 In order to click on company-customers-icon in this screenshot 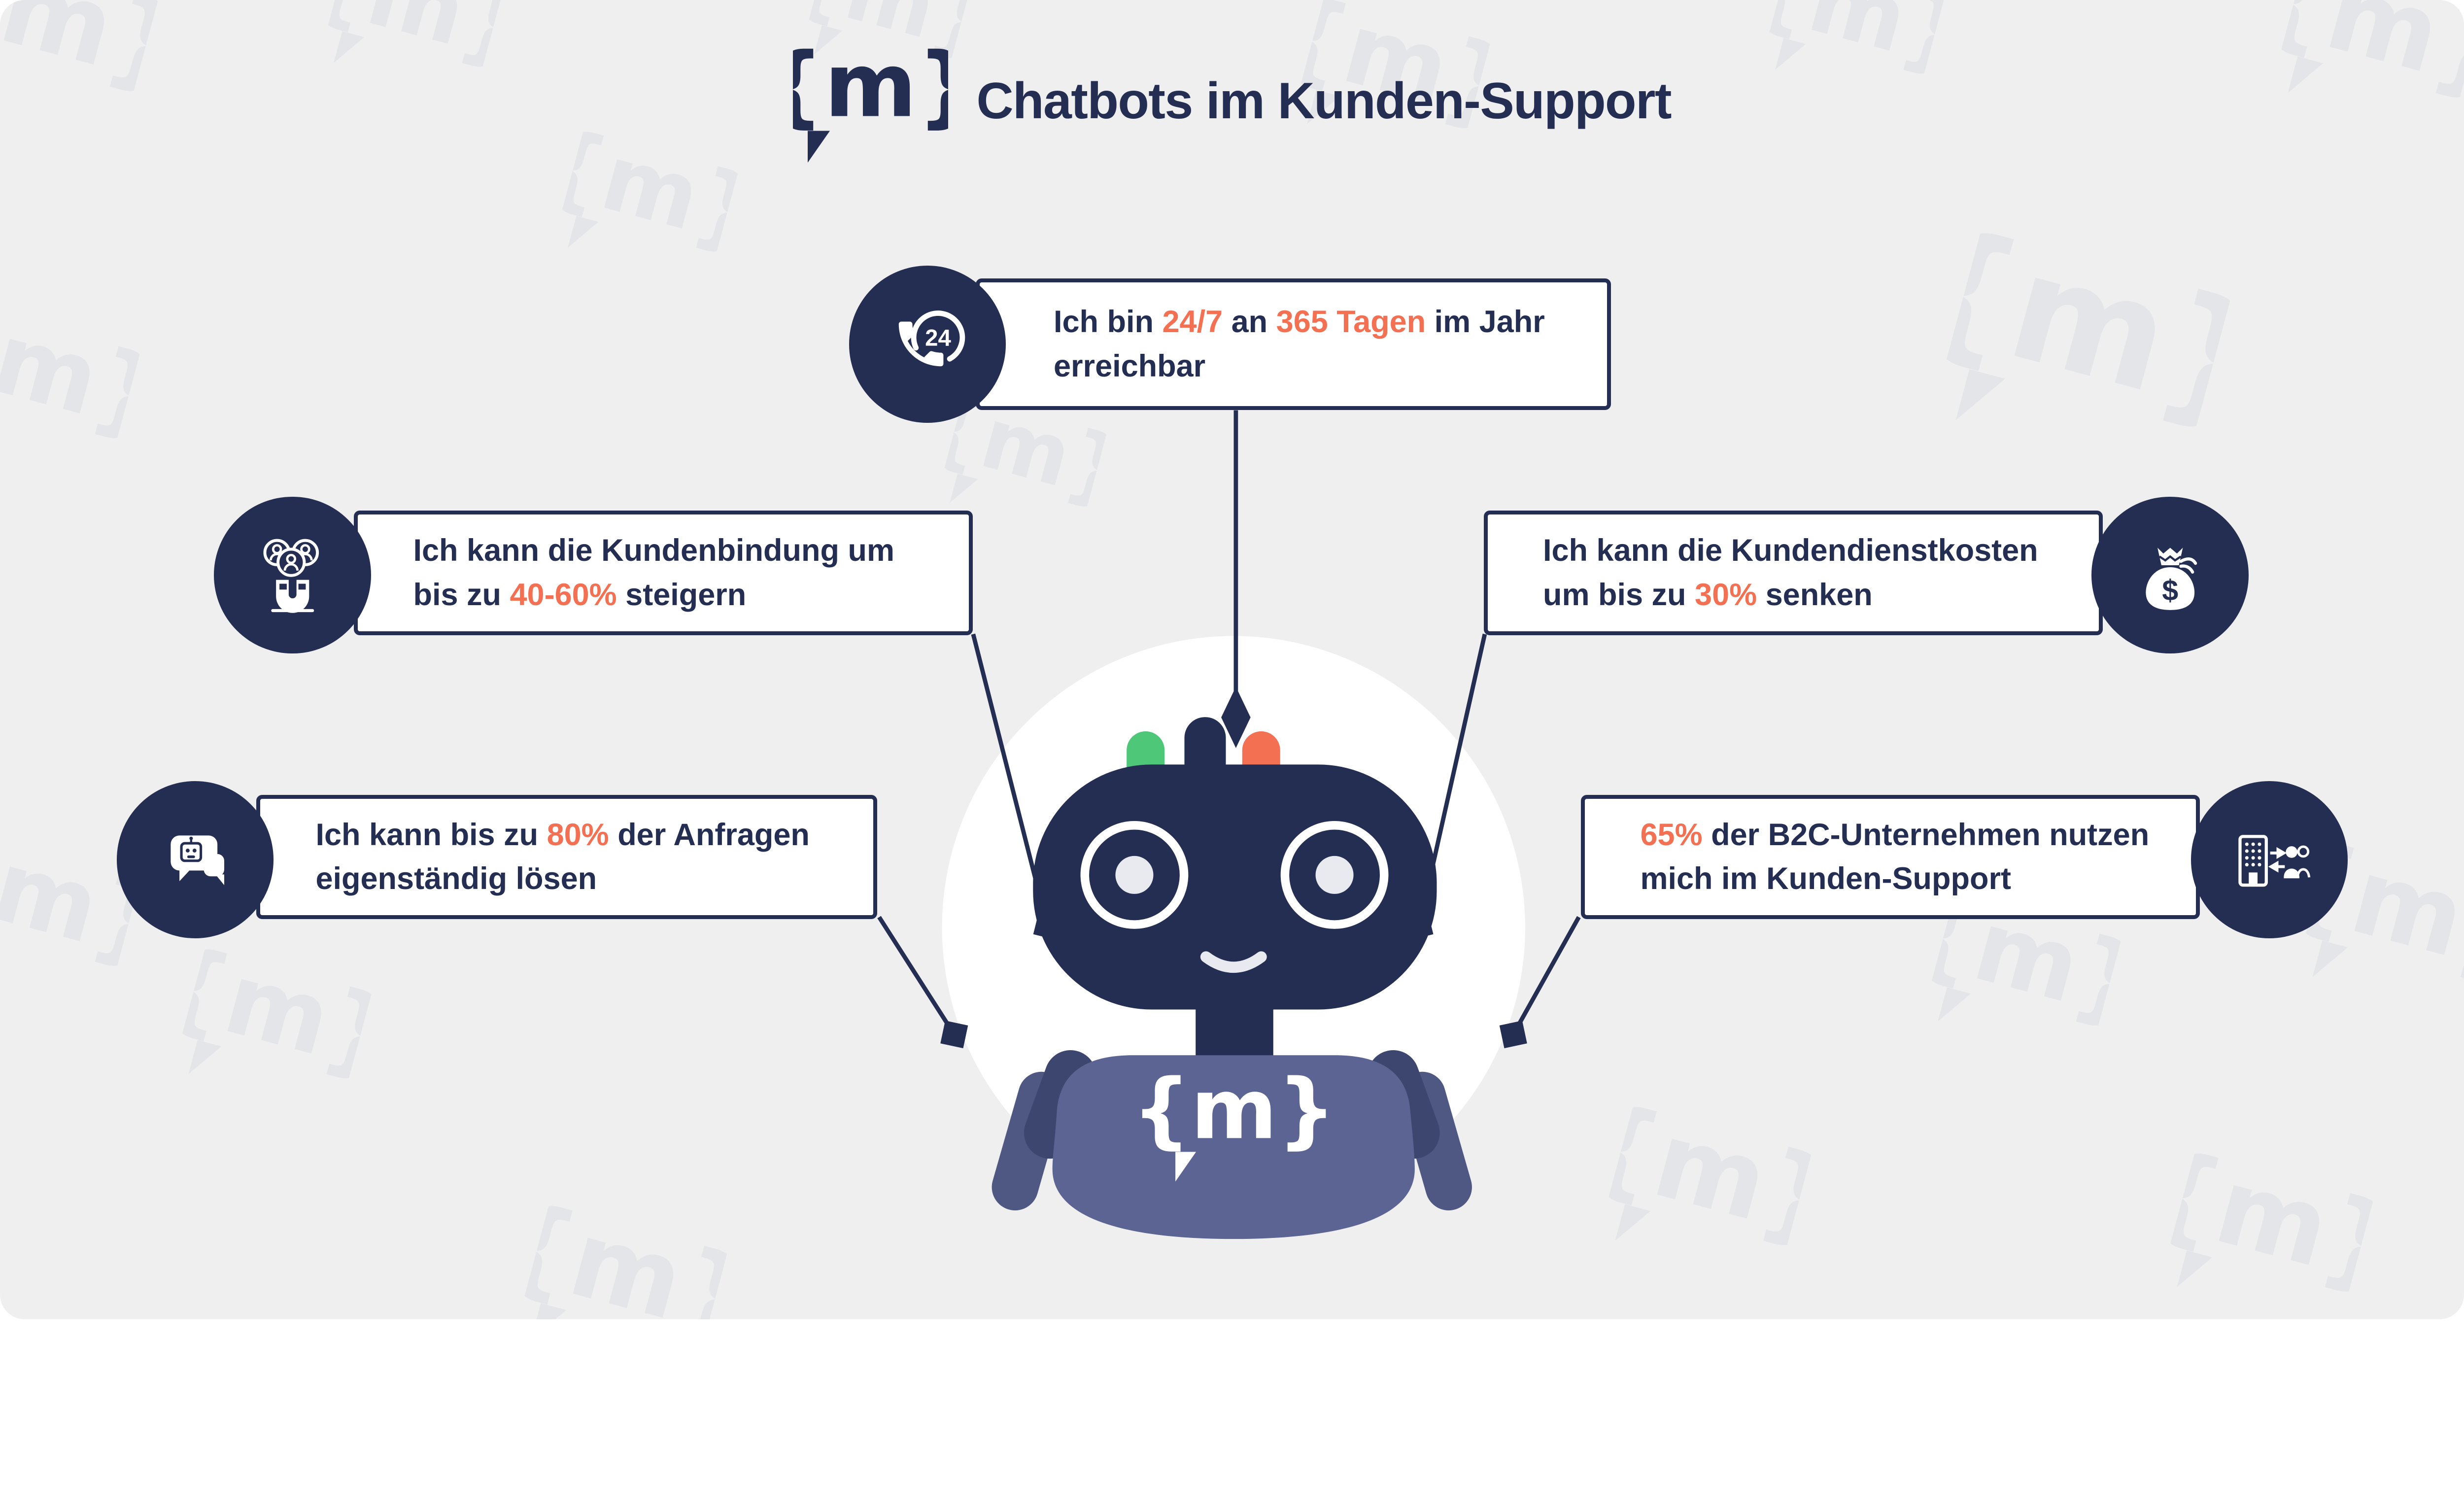, I will do `click(2274, 860)`.